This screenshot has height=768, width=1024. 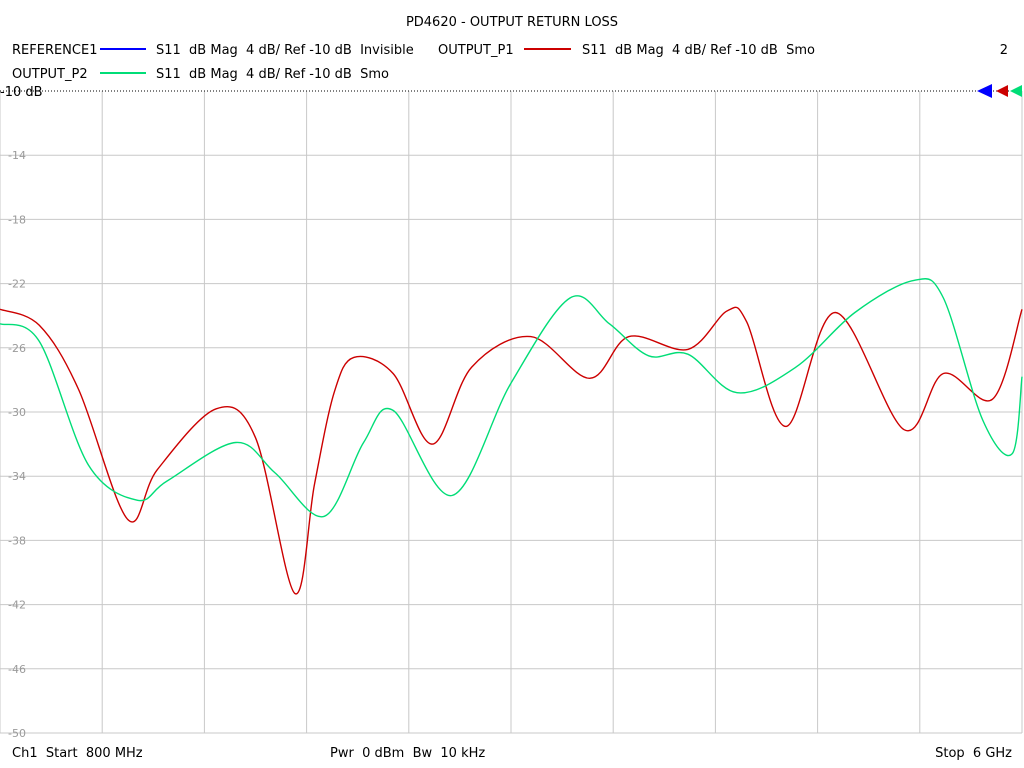 I want to click on y-tick-label: -14, so click(x=17, y=155).